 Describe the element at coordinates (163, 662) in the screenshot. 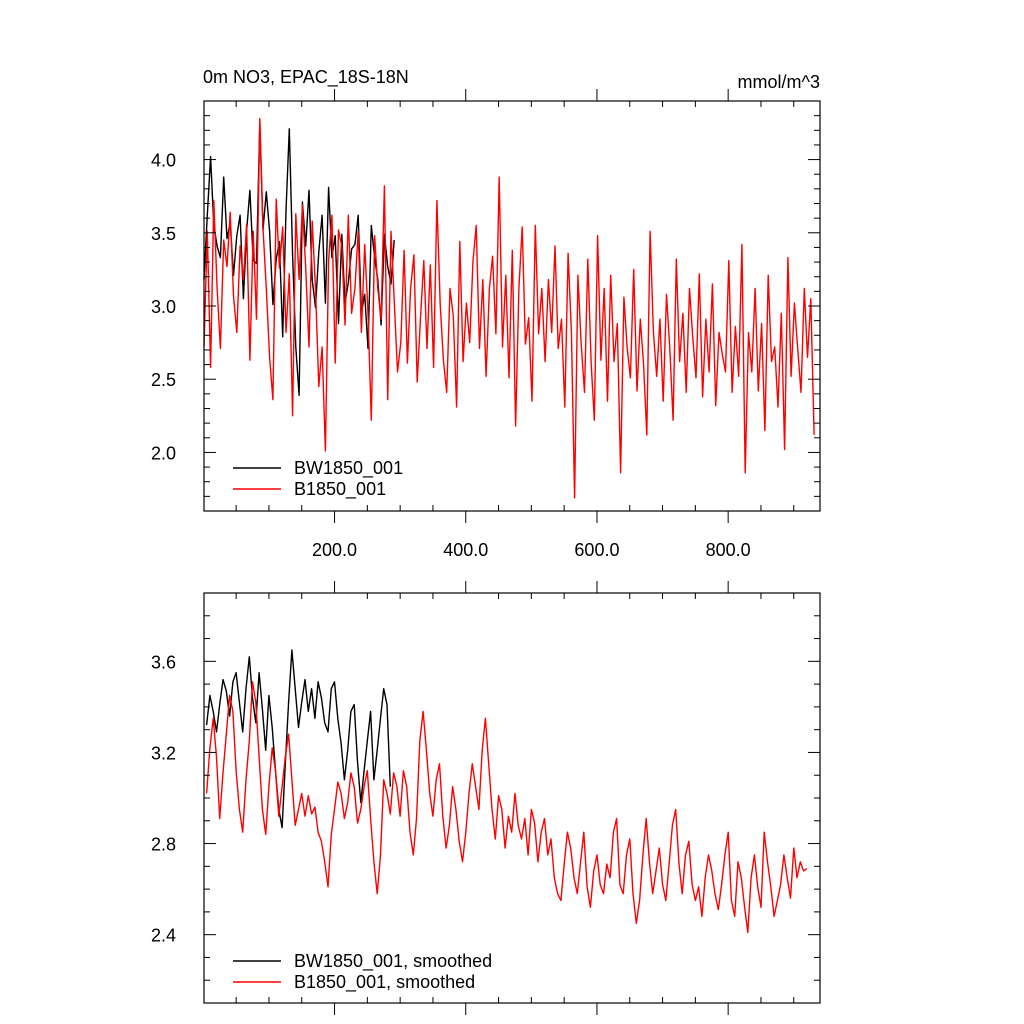

I see `bottom-y-tick-label: 3.6` at that location.